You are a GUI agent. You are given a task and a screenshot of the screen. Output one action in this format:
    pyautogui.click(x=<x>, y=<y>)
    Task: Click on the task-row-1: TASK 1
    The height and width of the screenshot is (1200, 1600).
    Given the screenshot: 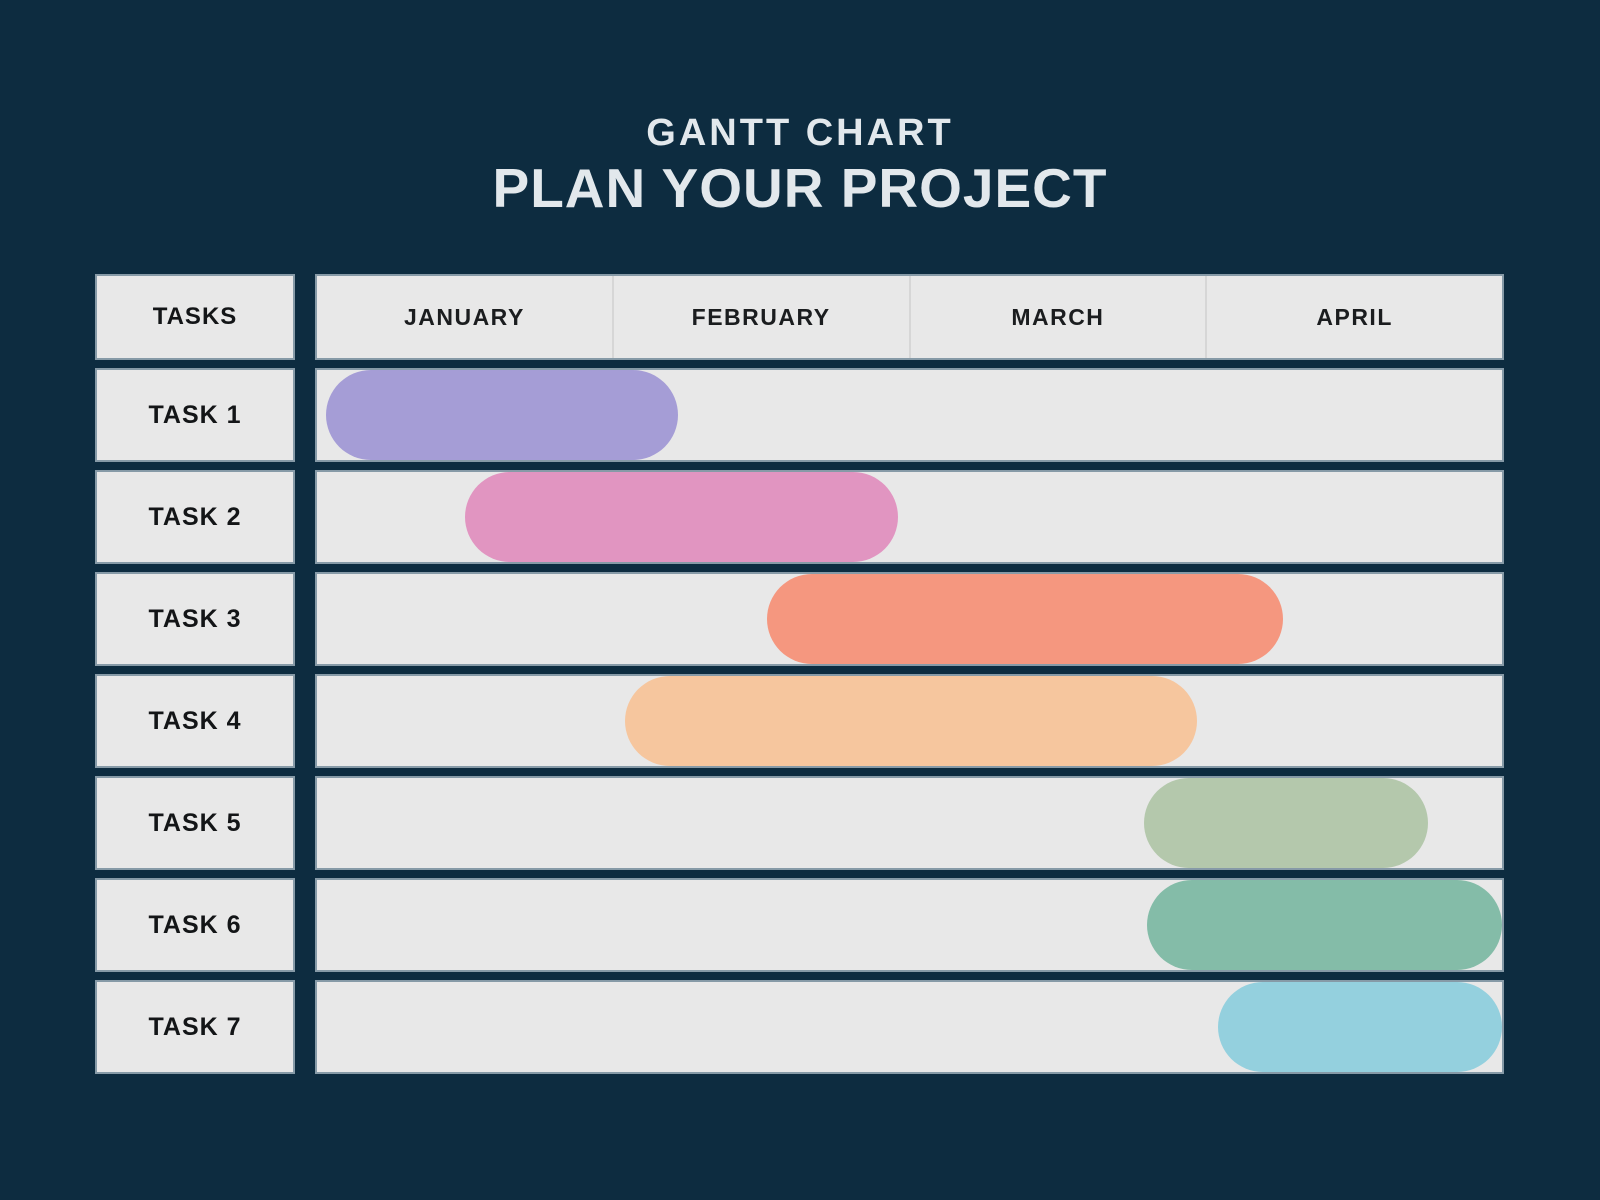 What is the action you would take?
    pyautogui.click(x=799, y=415)
    